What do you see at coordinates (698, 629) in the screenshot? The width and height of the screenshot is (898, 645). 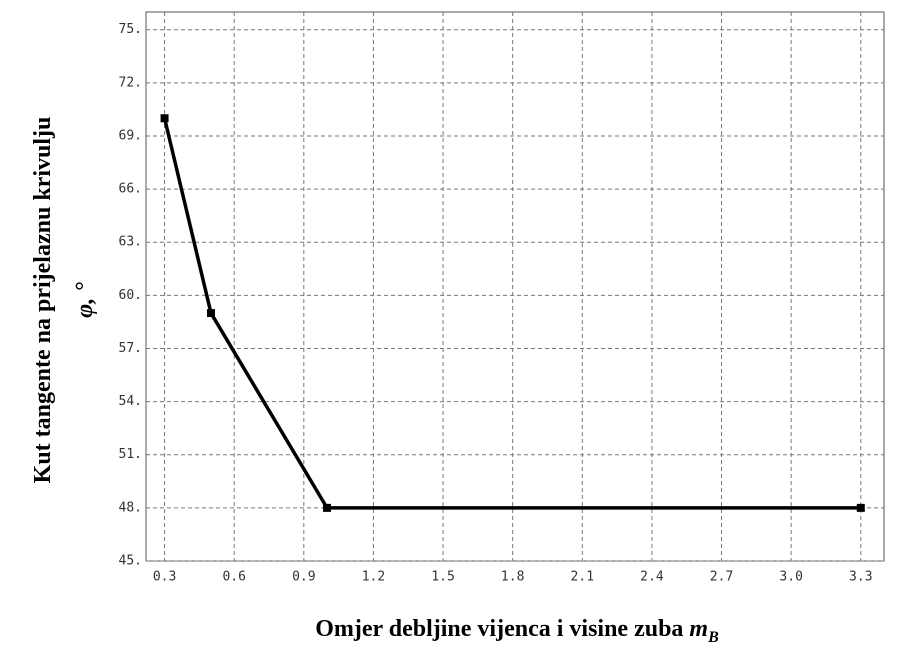 I see `x-axis-symbol: m` at bounding box center [698, 629].